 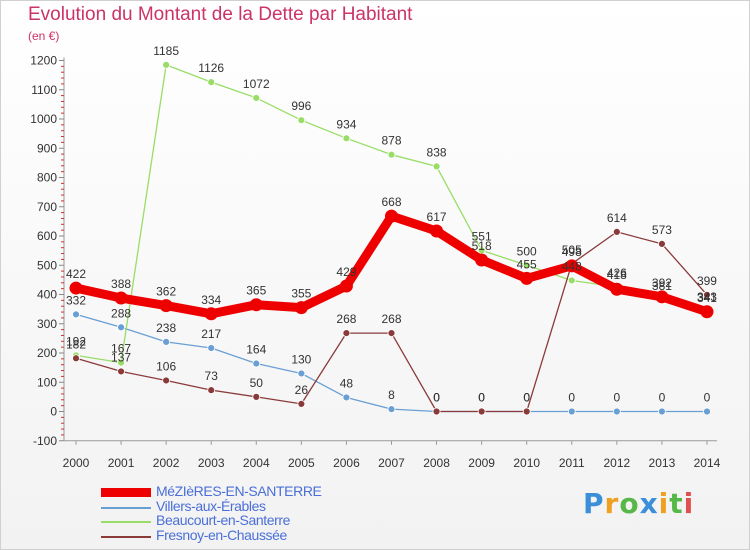 I want to click on y-tick-label: 1000, so click(x=43, y=119).